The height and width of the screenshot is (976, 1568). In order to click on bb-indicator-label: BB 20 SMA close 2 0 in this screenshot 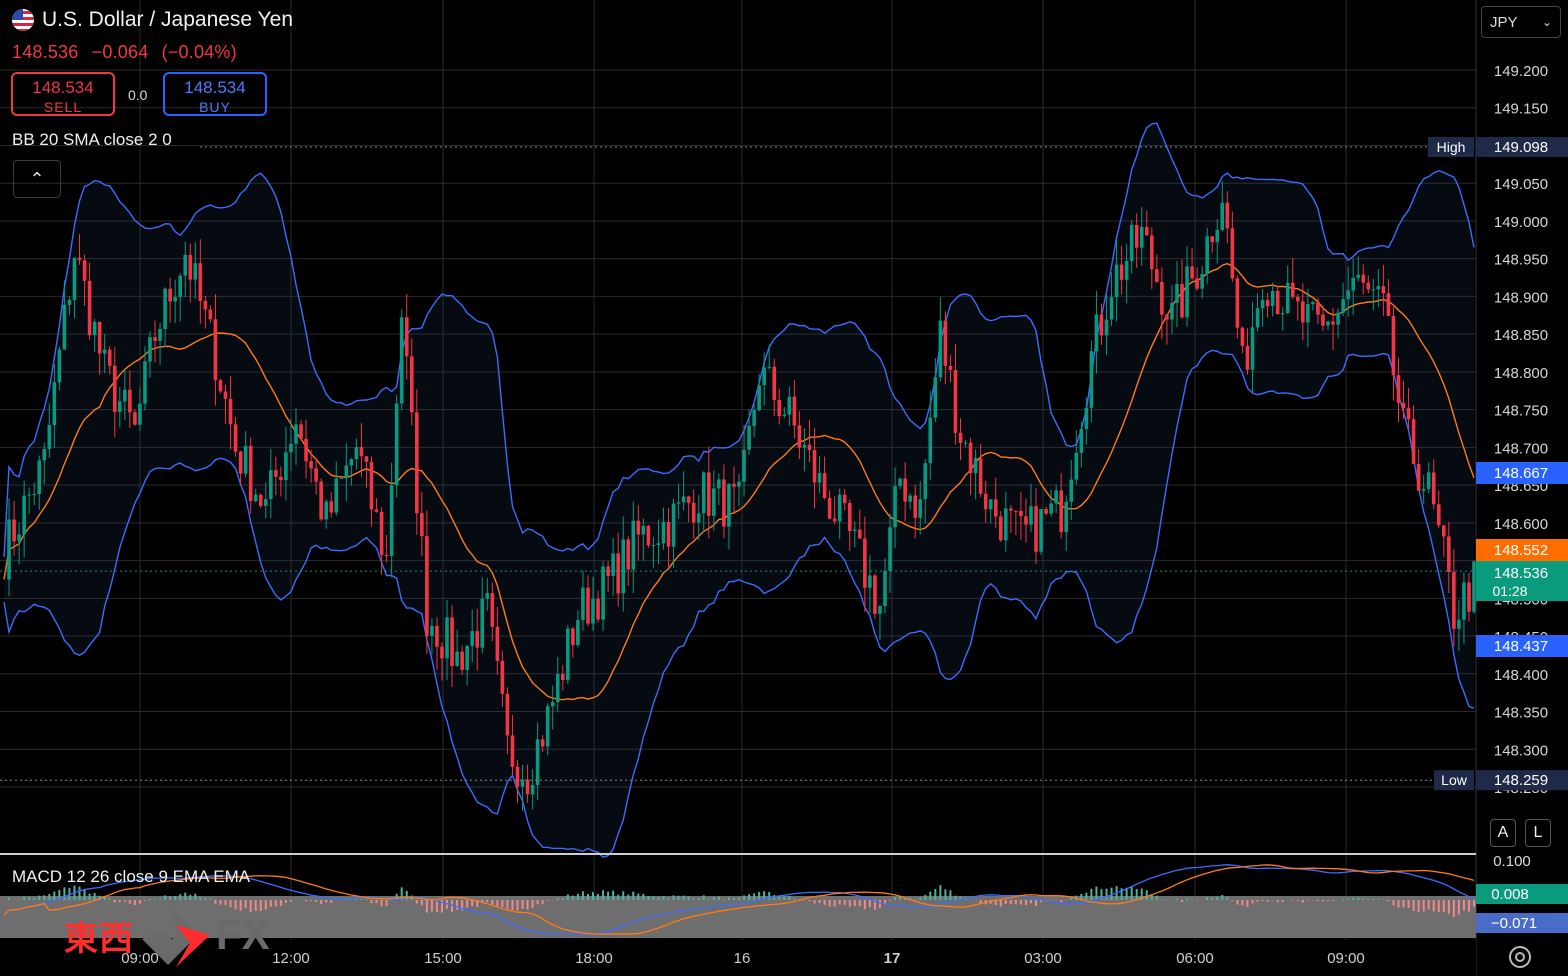, I will do `click(92, 139)`.